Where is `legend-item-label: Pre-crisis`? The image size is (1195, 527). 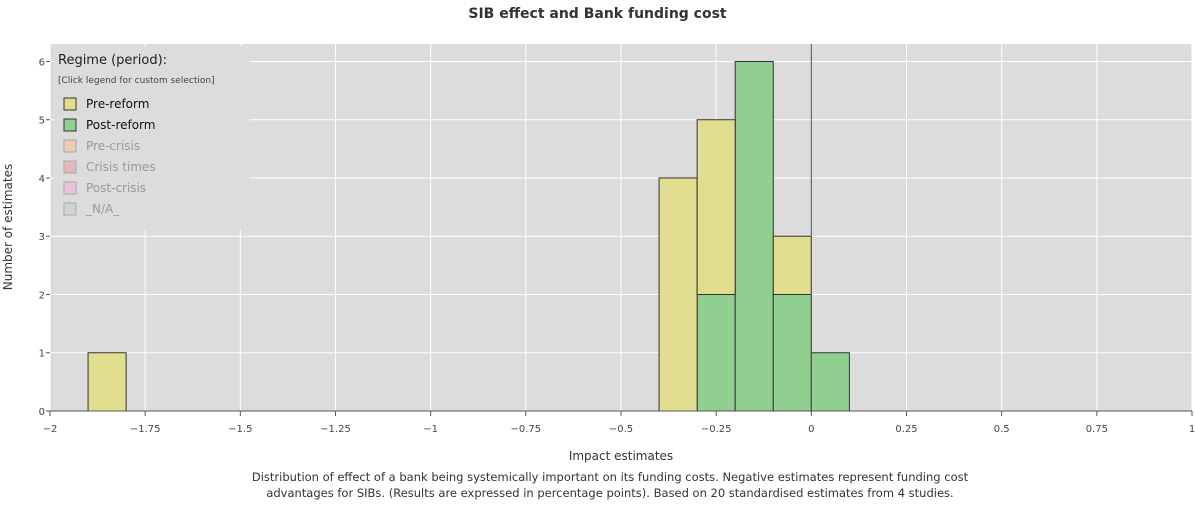 legend-item-label: Pre-crisis is located at coordinates (113, 146).